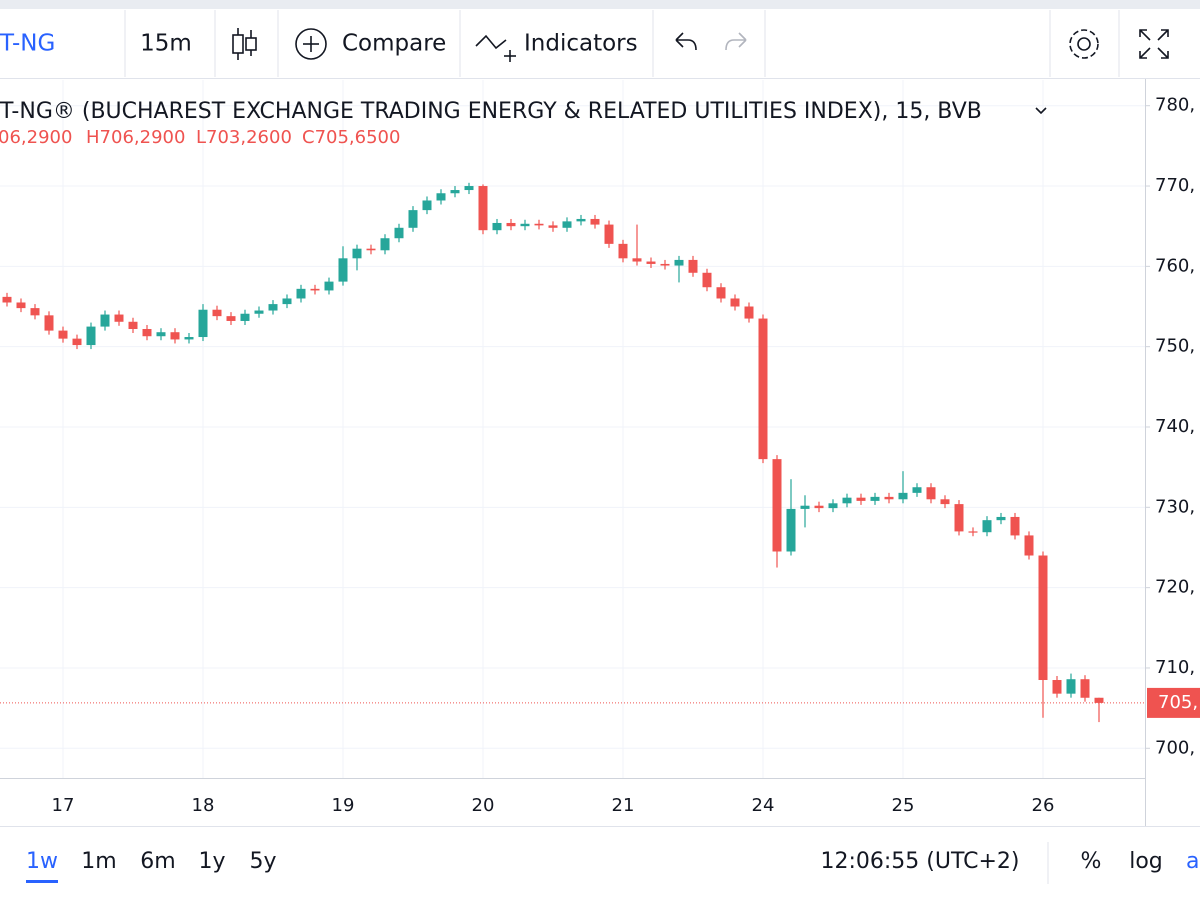 The image size is (1200, 900). Describe the element at coordinates (394, 44) in the screenshot. I see `compare-button: Compare` at that location.